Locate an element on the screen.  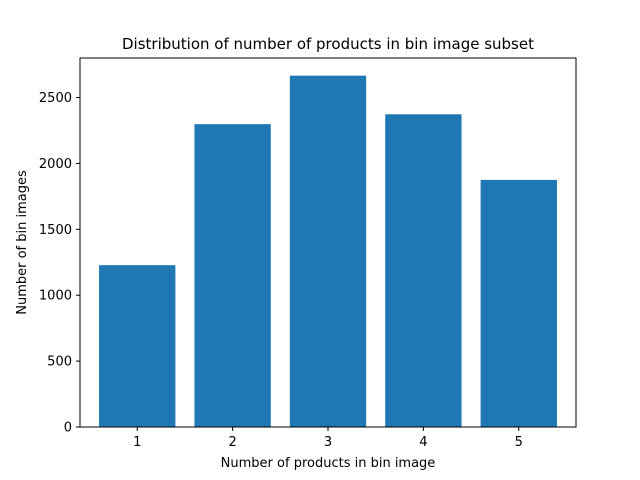
y-tick-label: 0 is located at coordinates (68, 428).